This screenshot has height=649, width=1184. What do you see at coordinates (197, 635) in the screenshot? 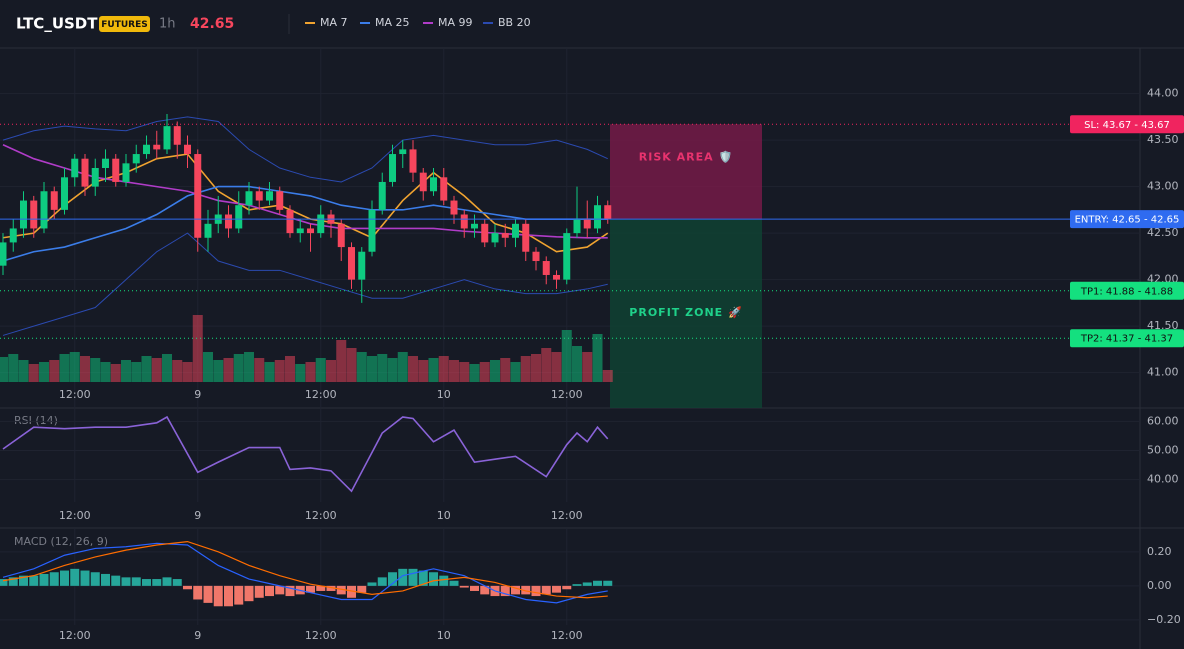
I see `x-tick-label: 9` at bounding box center [197, 635].